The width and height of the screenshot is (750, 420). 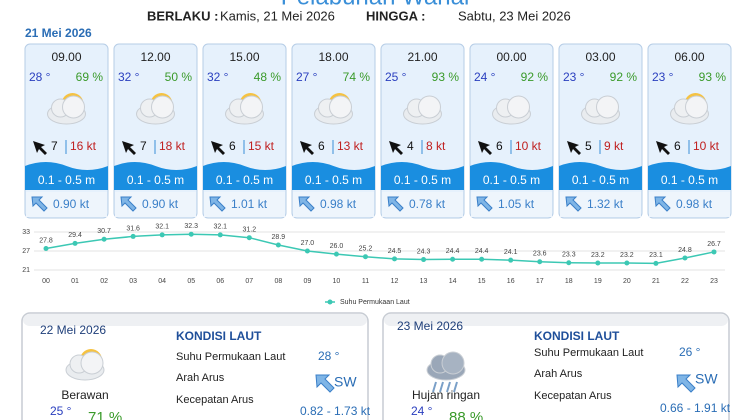 What do you see at coordinates (26, 270) in the screenshot?
I see `y-tick-label: 21` at bounding box center [26, 270].